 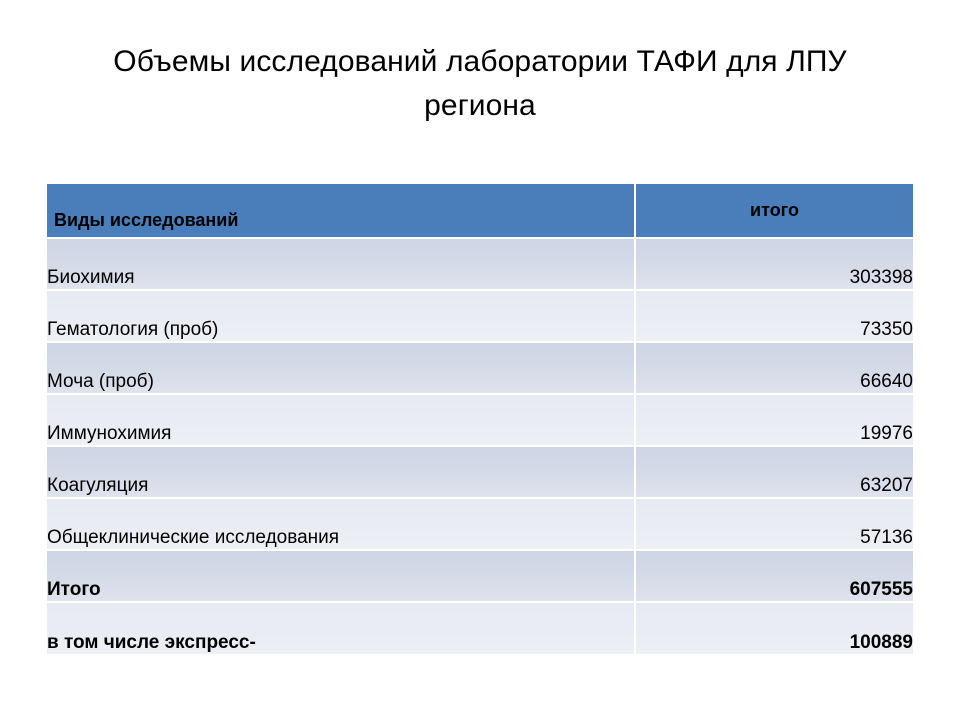 I want to click on table-row: Гематология (проб) 73350, so click(x=480, y=316).